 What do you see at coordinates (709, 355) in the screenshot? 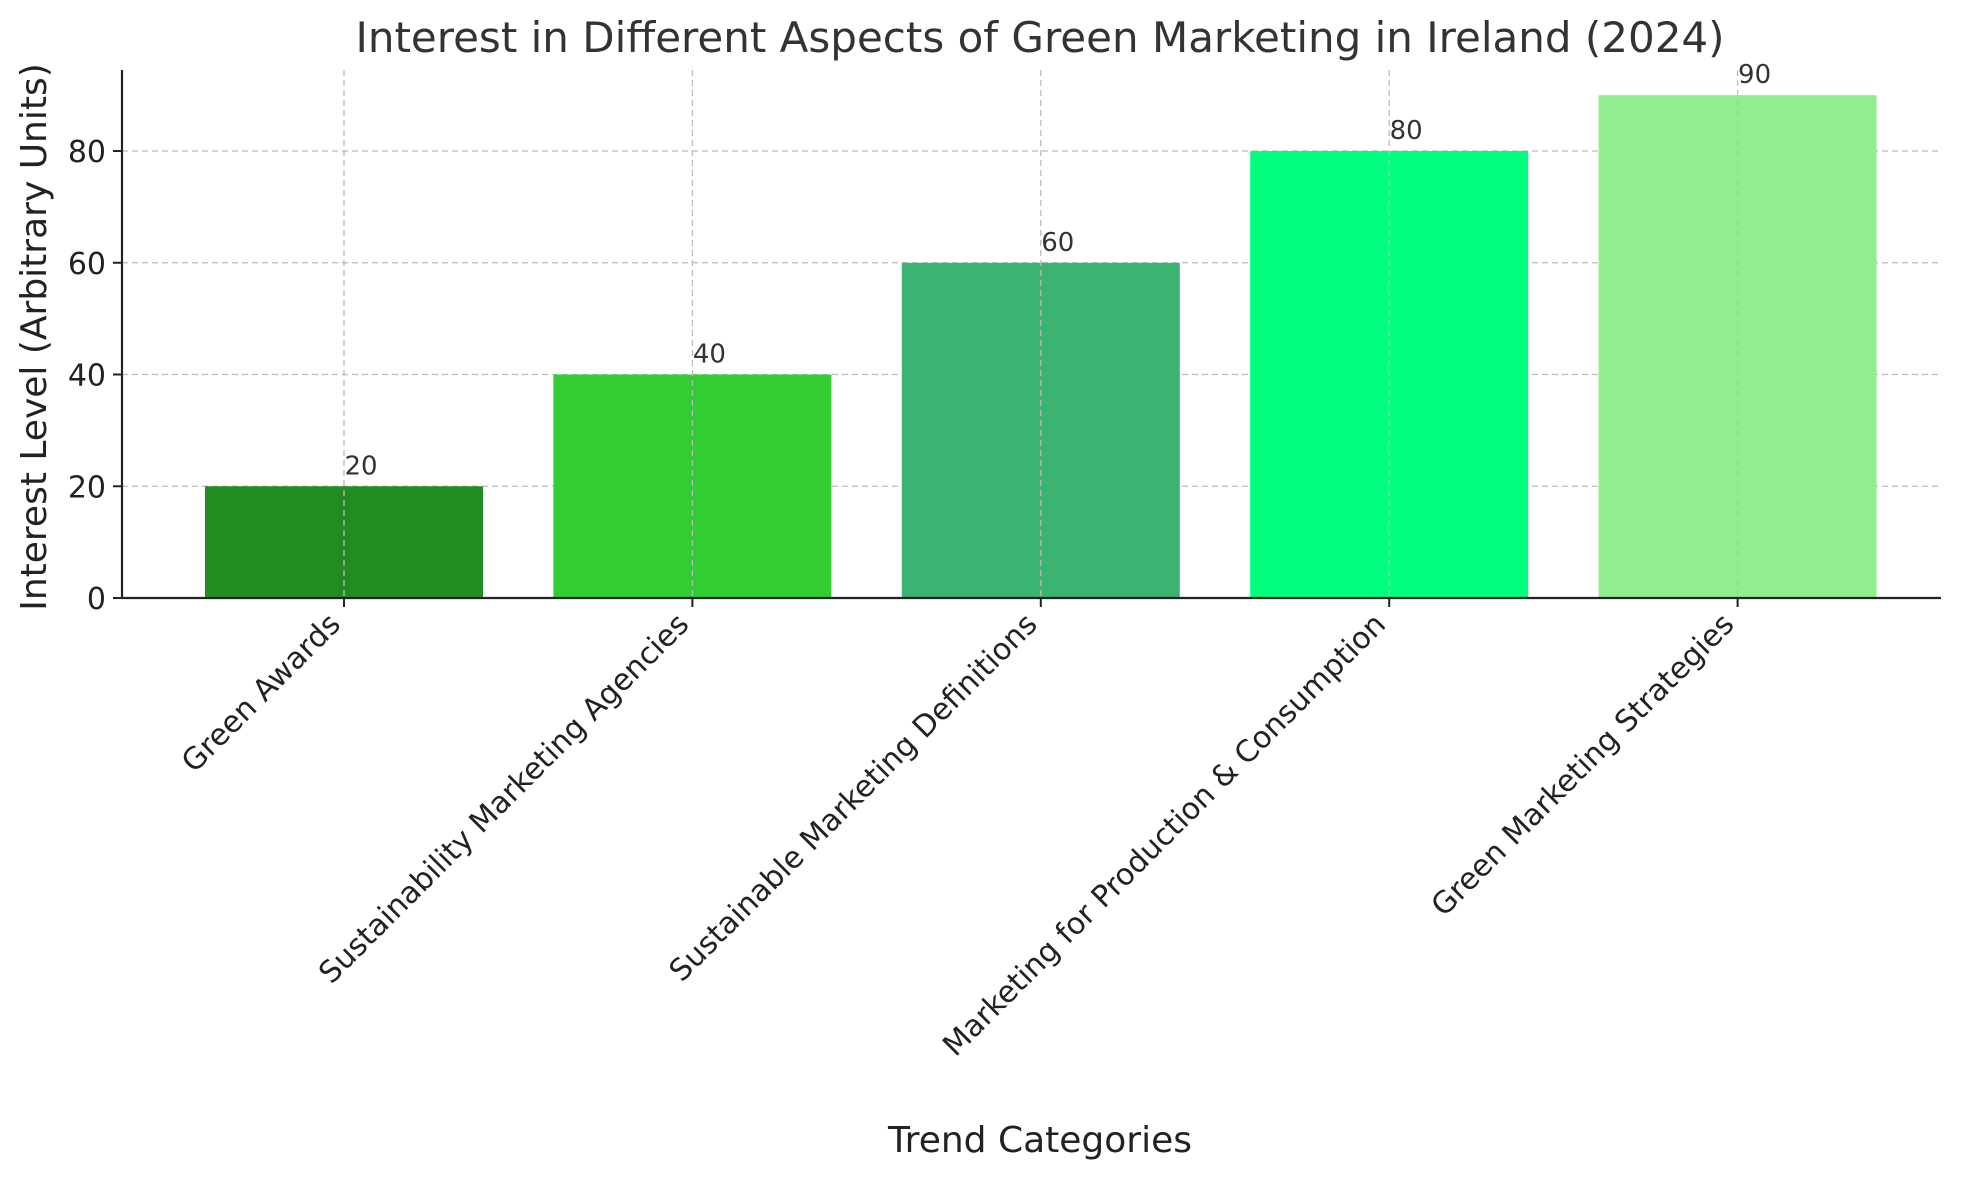
I see `data-label: 40` at bounding box center [709, 355].